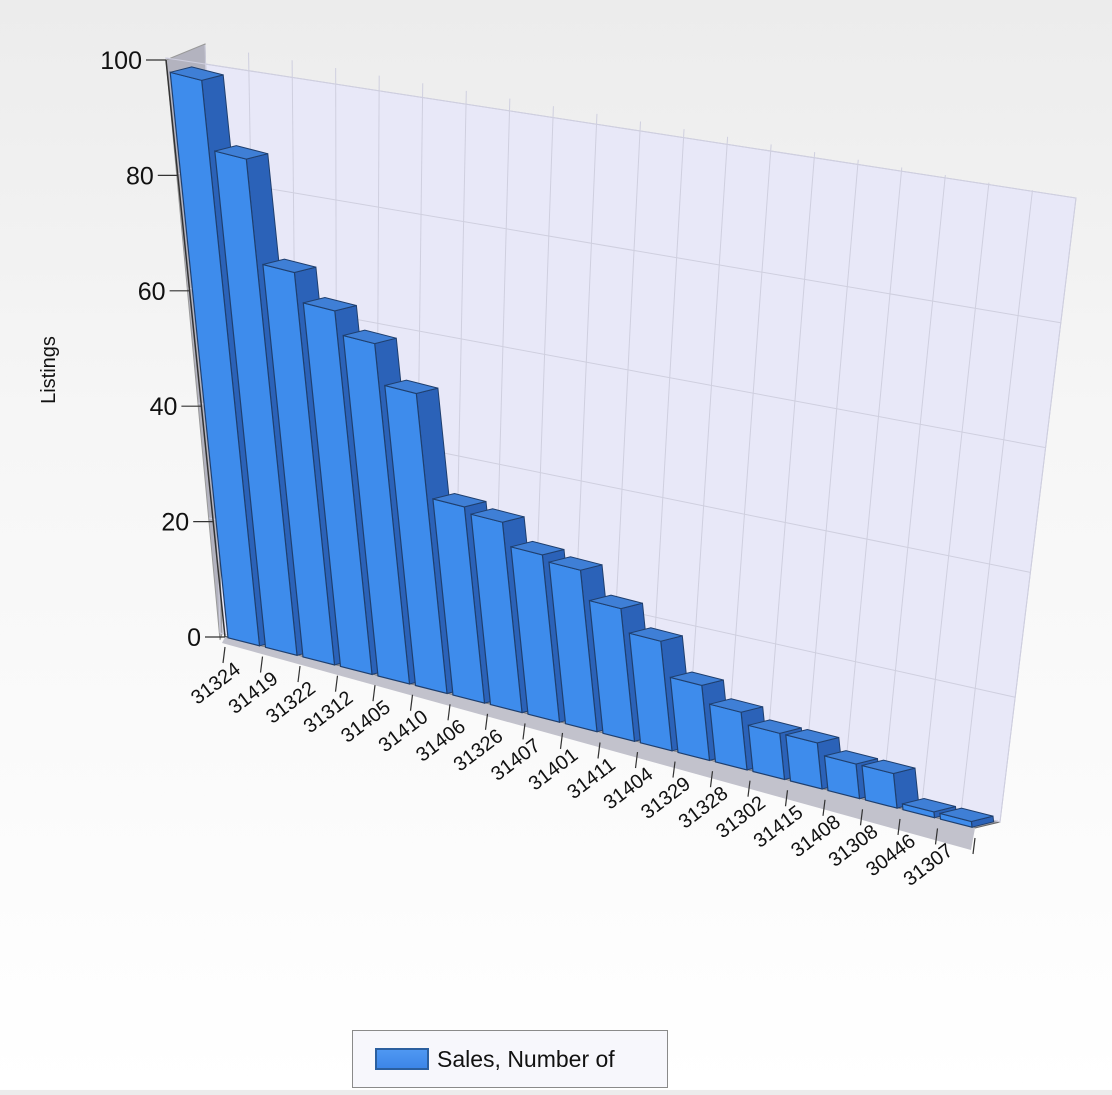  Describe the element at coordinates (164, 407) in the screenshot. I see `y-tick-label: 40` at that location.